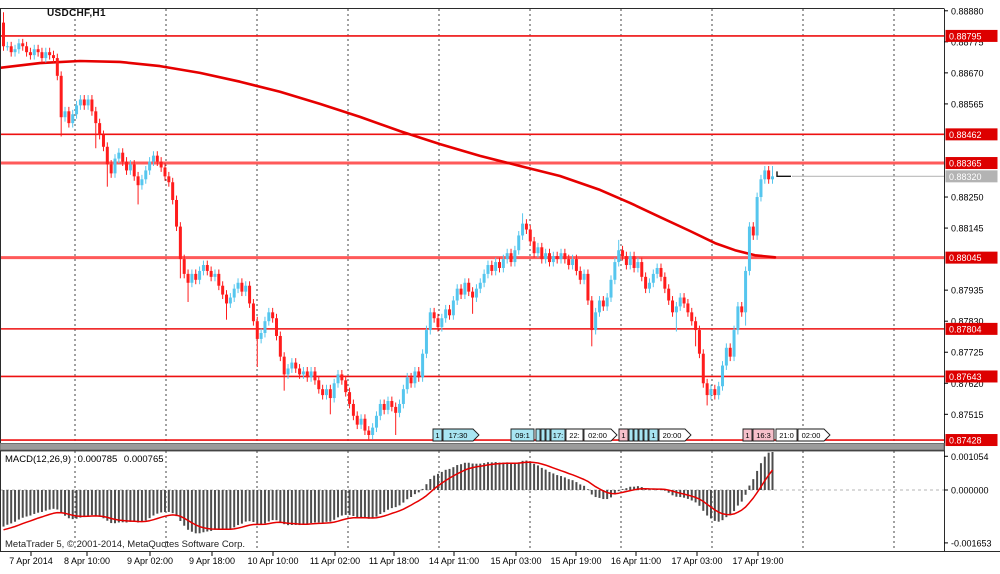 The height and width of the screenshot is (574, 1000). I want to click on panel-splitter, so click(472, 447).